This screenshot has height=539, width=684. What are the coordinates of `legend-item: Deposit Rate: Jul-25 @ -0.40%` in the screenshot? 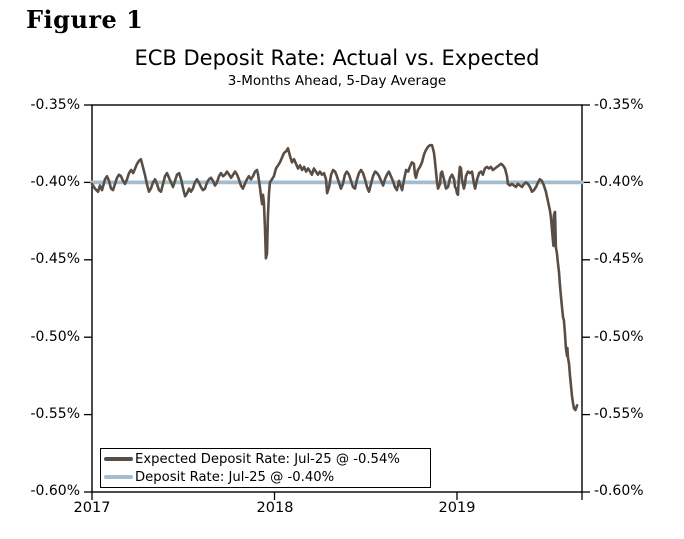 It's located at (267, 477).